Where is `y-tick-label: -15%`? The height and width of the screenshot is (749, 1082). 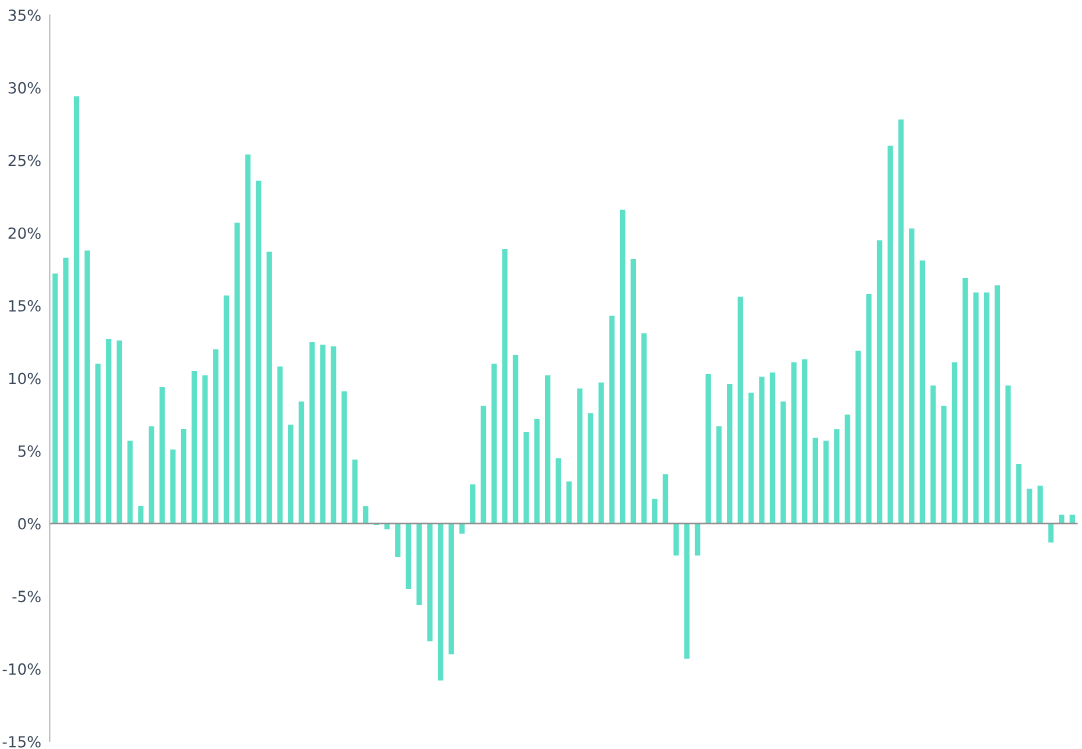
y-tick-label: -15% is located at coordinates (21, 741).